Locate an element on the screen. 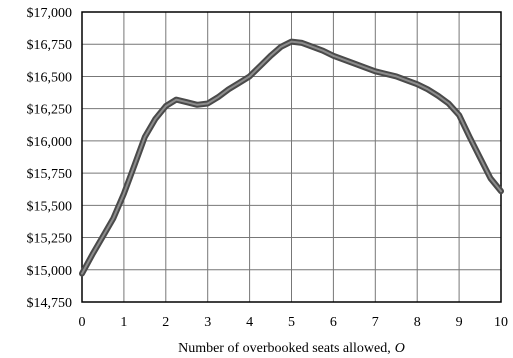 The width and height of the screenshot is (513, 358). x-axis-title-variable: O is located at coordinates (400, 348).